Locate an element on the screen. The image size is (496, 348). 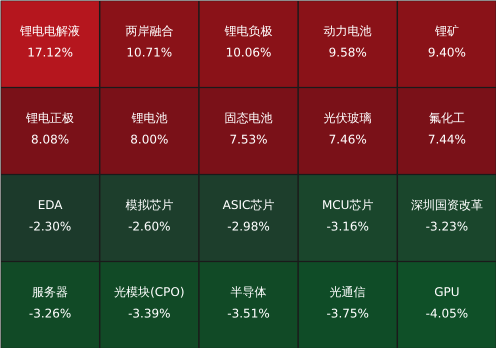
data-label: -2.60% is located at coordinates (149, 227).